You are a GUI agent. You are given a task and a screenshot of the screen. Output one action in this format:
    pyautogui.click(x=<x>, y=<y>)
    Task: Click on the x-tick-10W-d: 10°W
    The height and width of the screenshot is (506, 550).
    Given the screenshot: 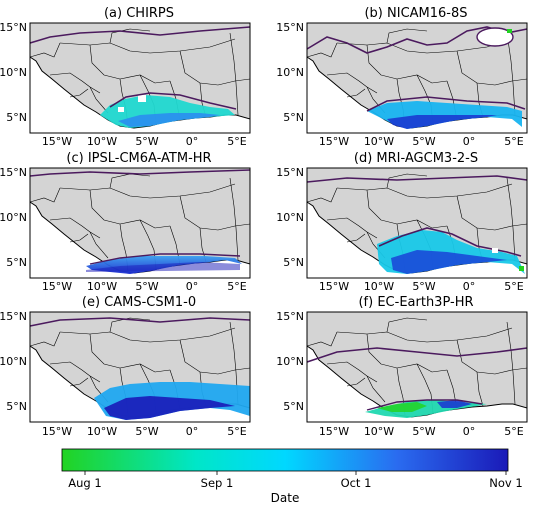 What is the action you would take?
    pyautogui.click(x=379, y=286)
    